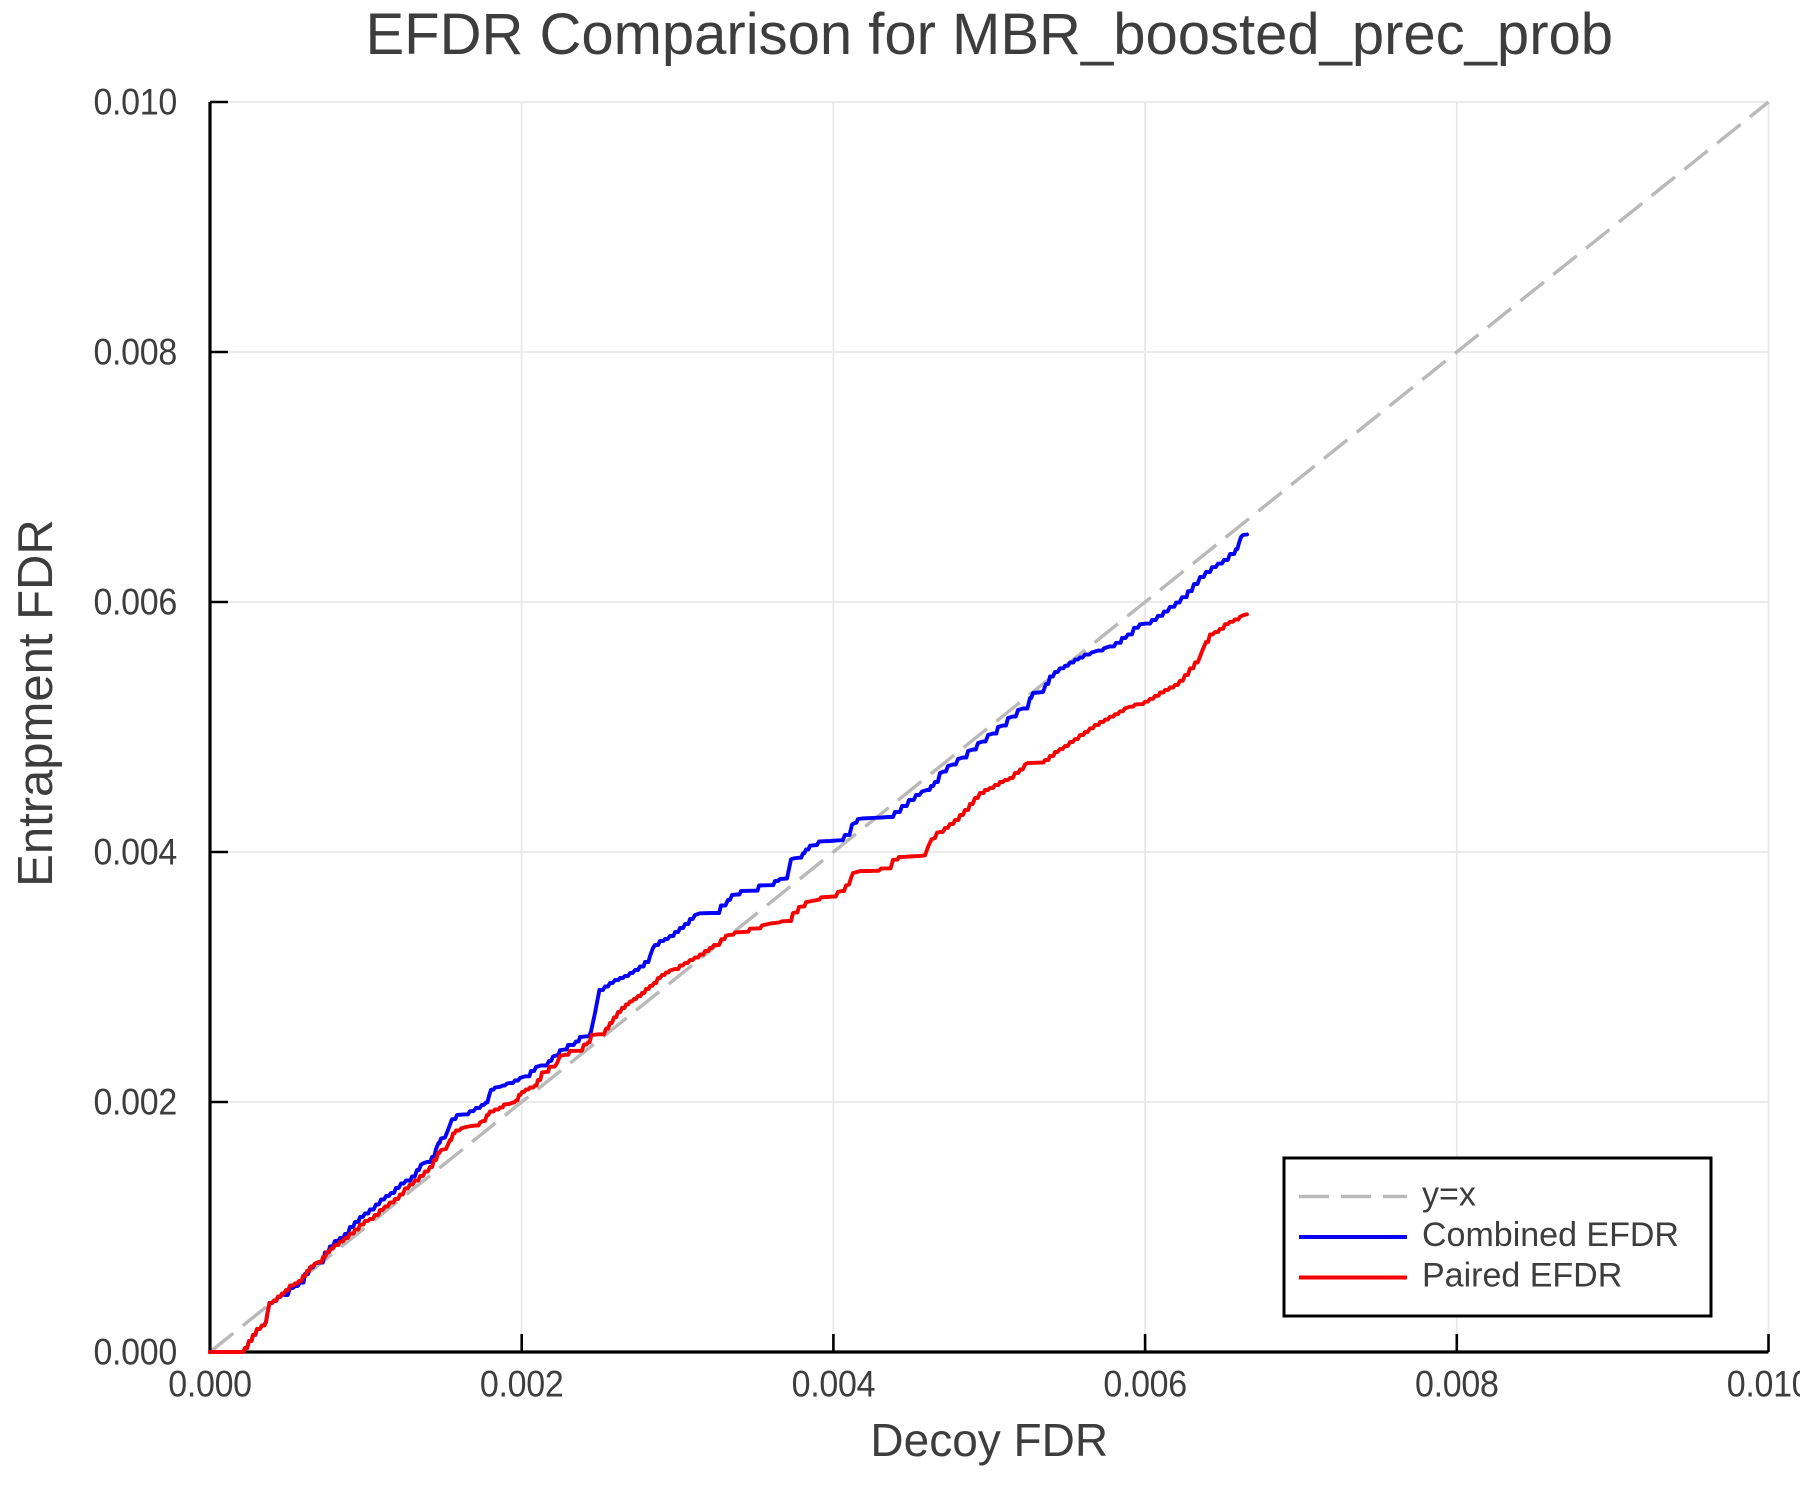 The height and width of the screenshot is (1500, 1800). What do you see at coordinates (135, 853) in the screenshot?
I see `y-tick-label: 0.004` at bounding box center [135, 853].